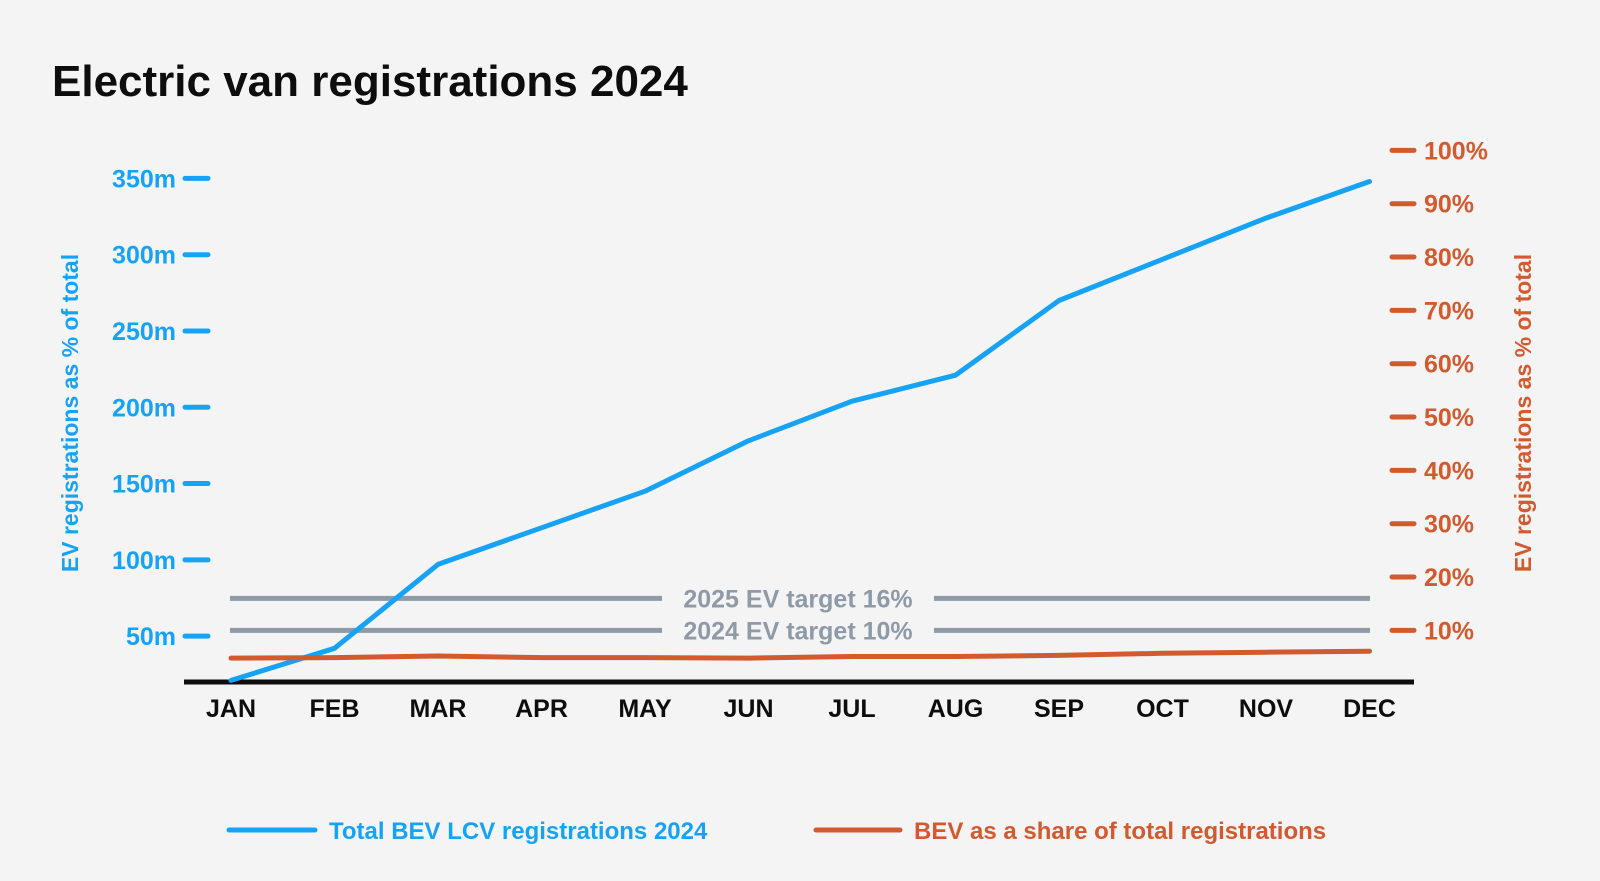 The height and width of the screenshot is (881, 1600). Describe the element at coordinates (1456, 151) in the screenshot. I see `right-axis-tick-label: 100%` at that location.